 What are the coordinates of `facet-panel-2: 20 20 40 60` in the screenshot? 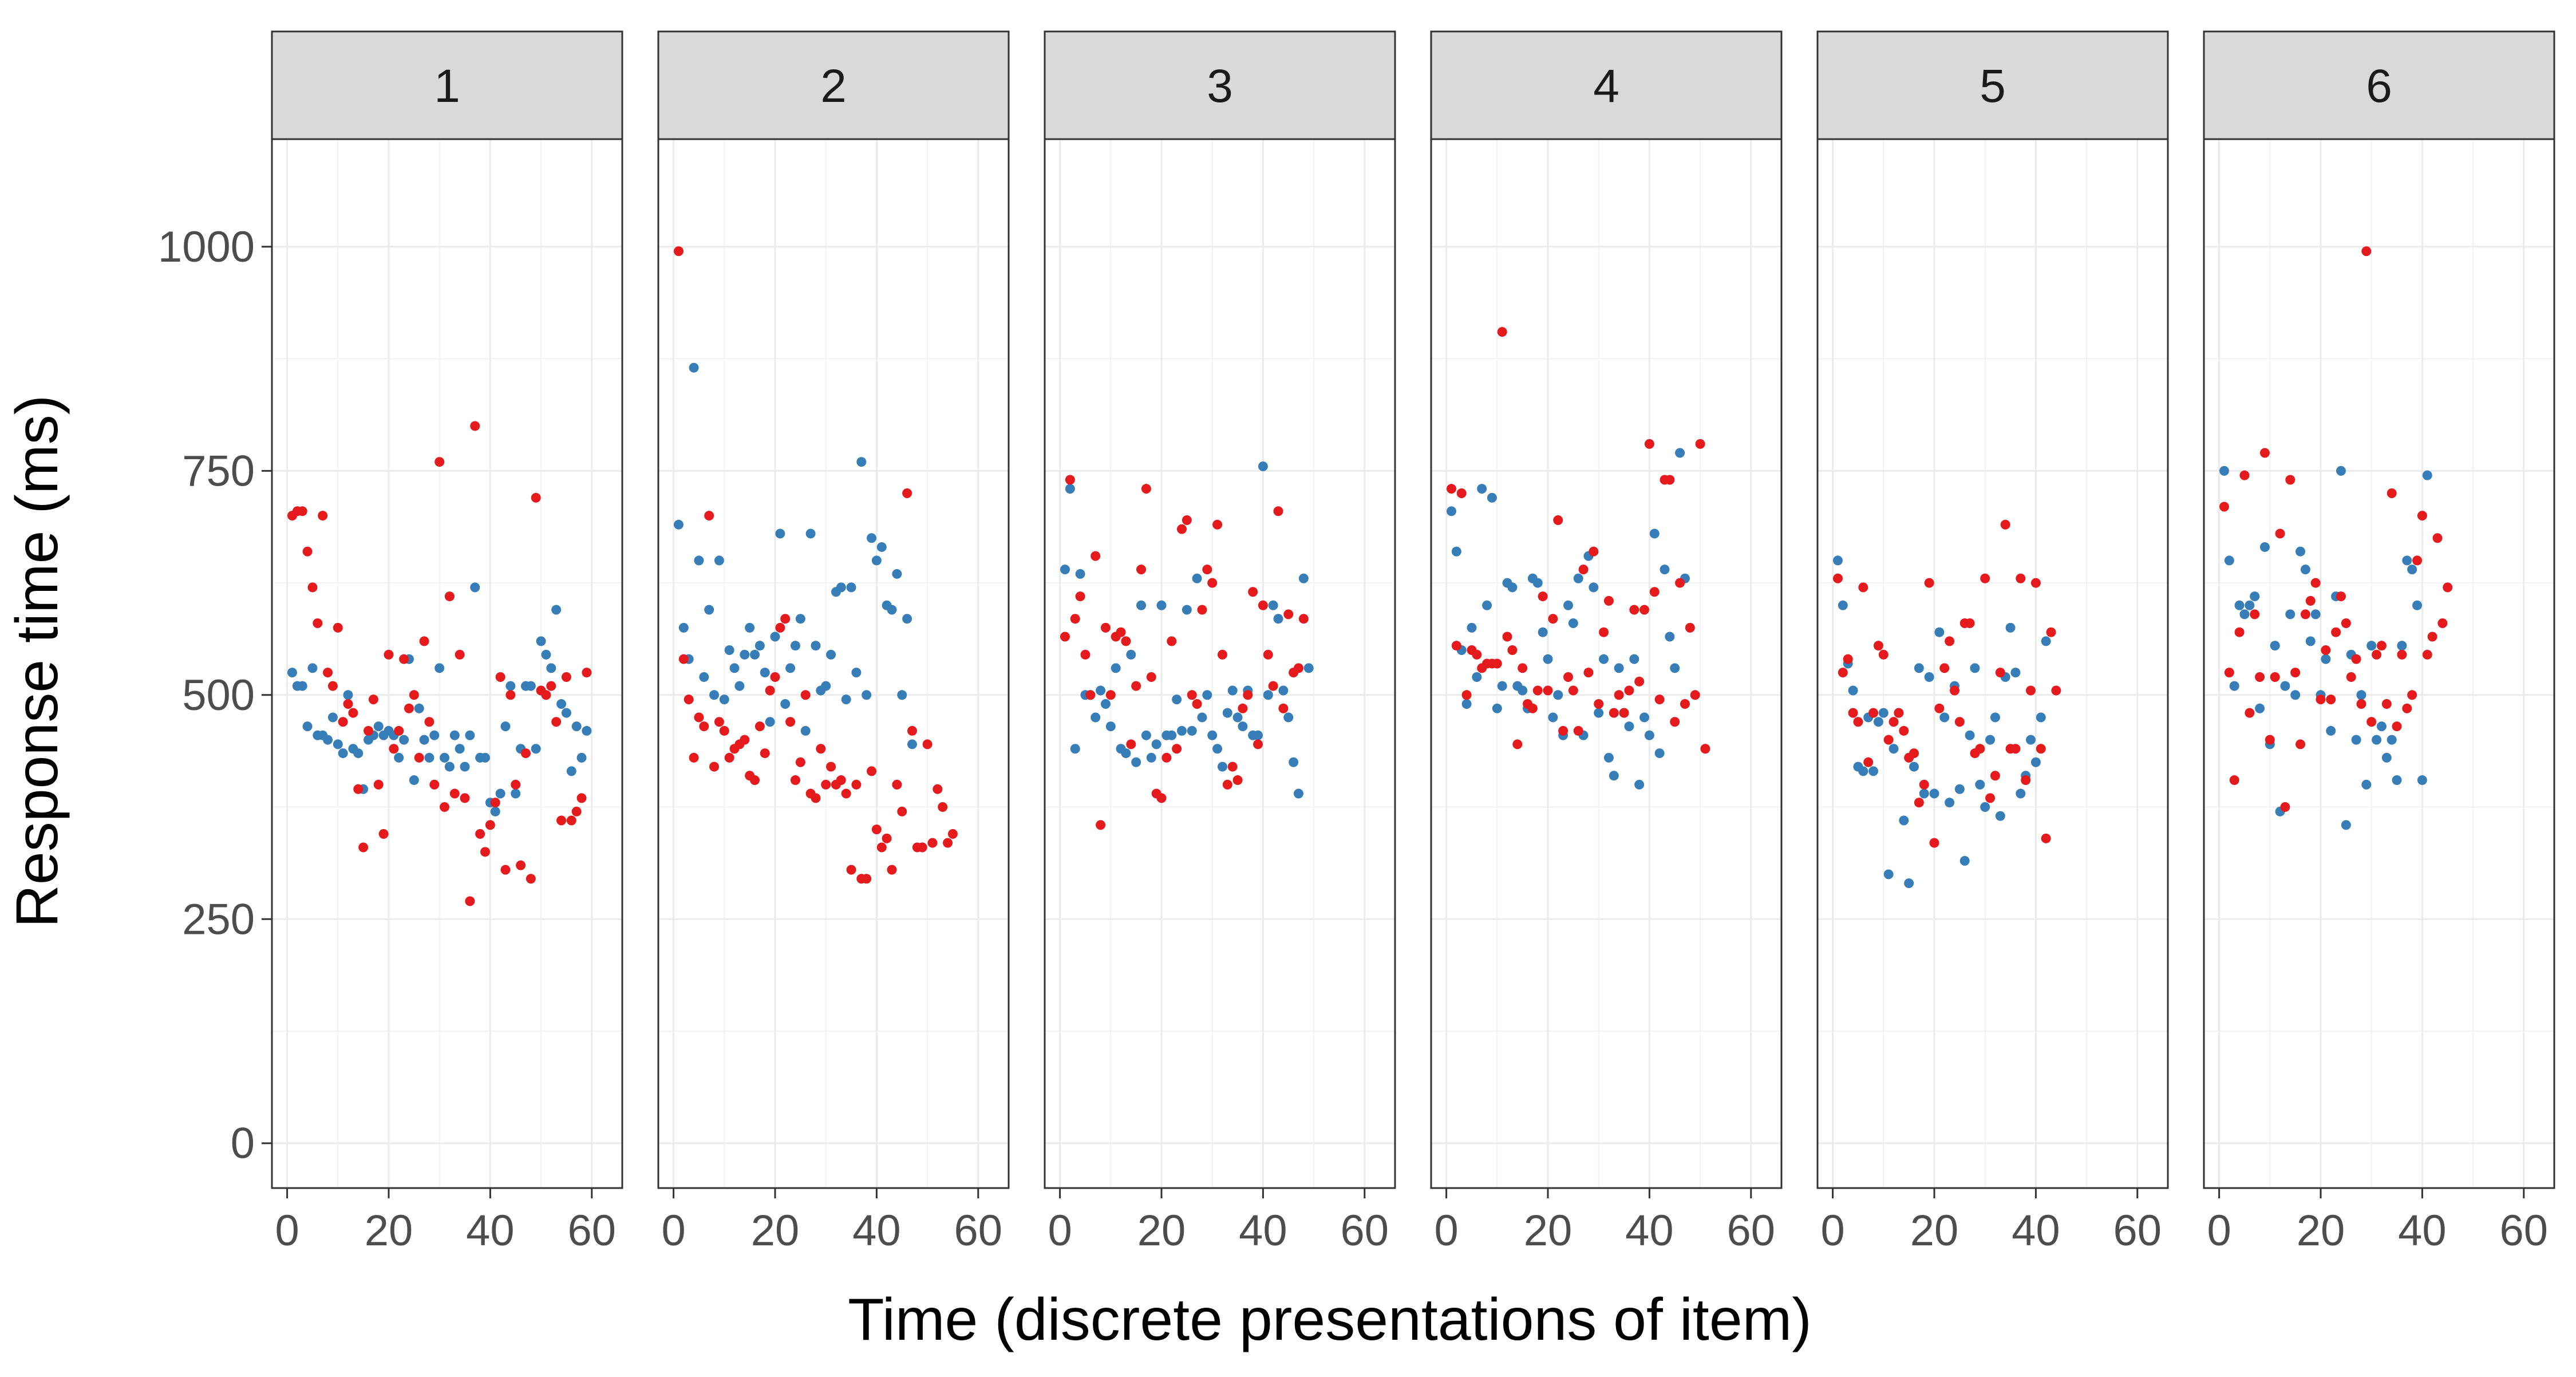 It's located at (833, 642).